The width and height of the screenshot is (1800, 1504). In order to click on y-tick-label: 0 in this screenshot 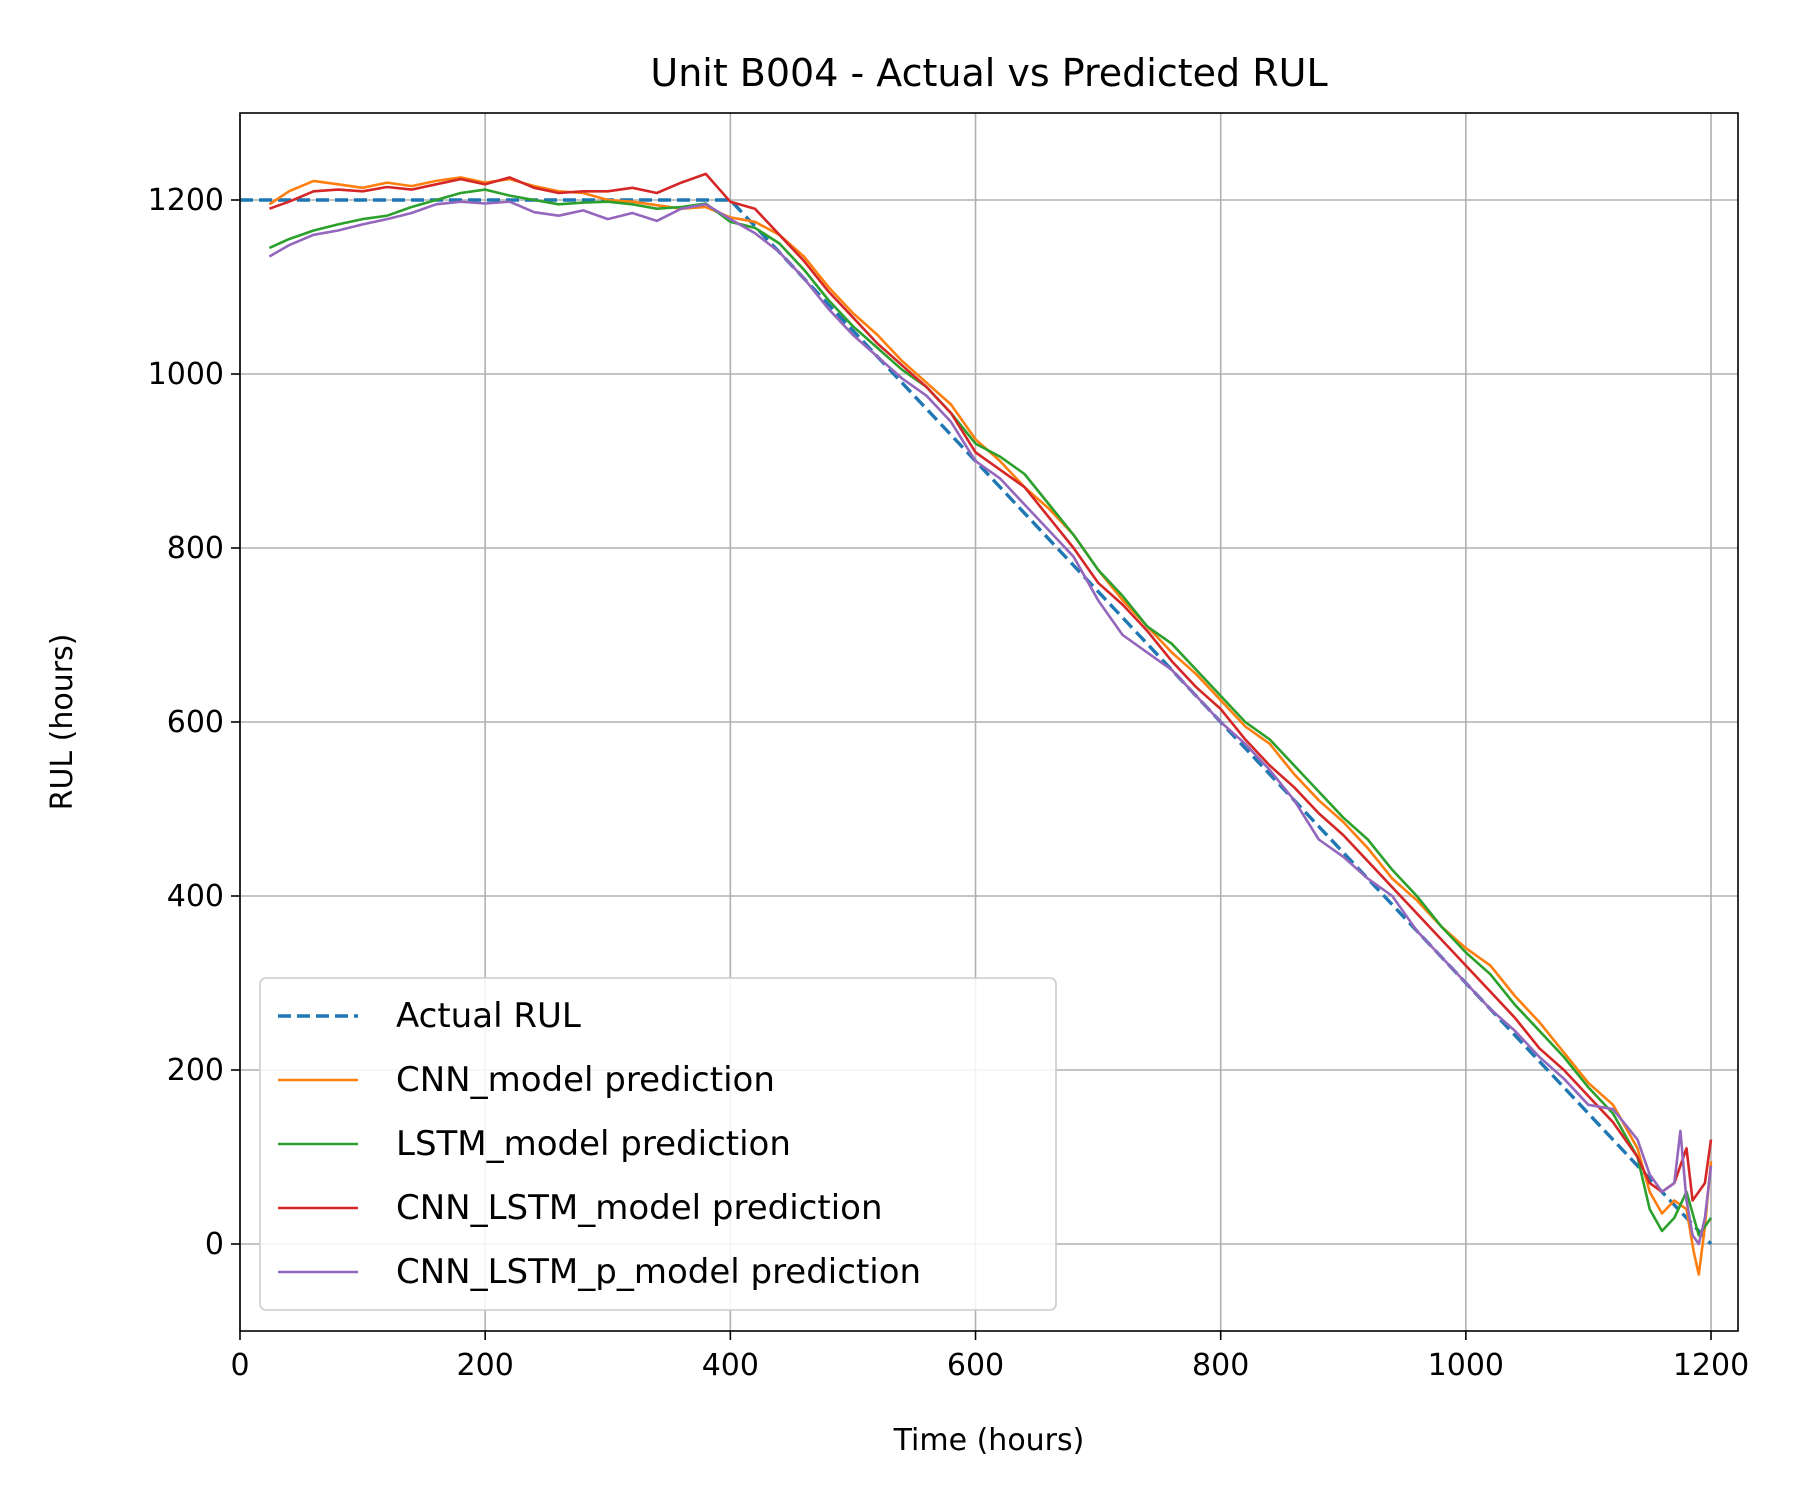, I will do `click(214, 1244)`.